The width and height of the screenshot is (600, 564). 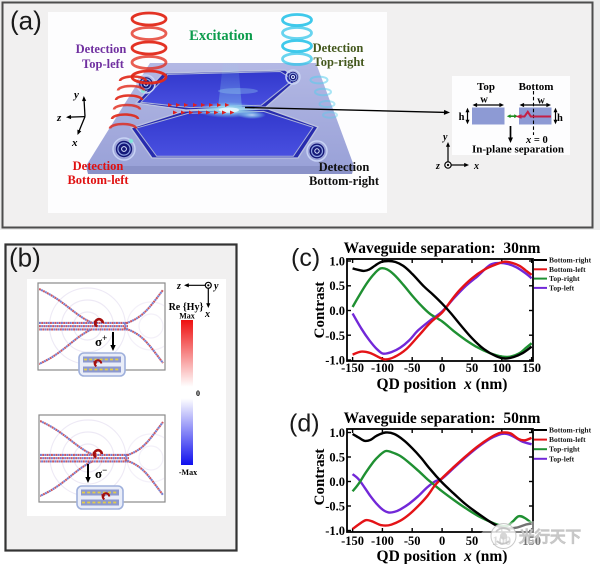 What do you see at coordinates (486, 87) in the screenshot?
I see `svg-text: Top` at bounding box center [486, 87].